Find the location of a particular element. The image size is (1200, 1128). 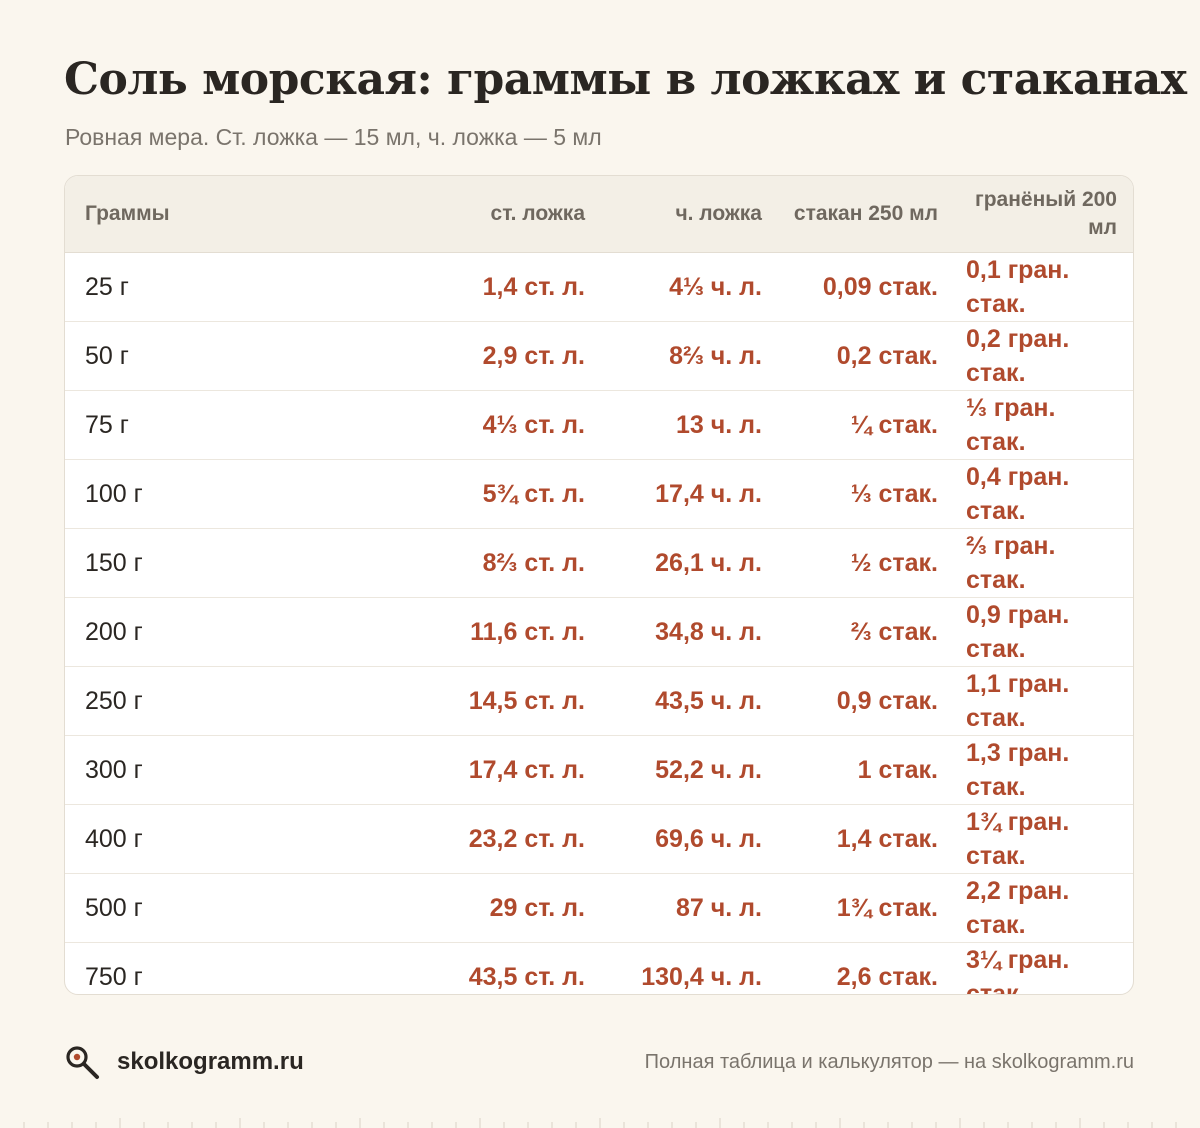

cell-teaspoon: 8⅔ ч. л. is located at coordinates (691, 355).